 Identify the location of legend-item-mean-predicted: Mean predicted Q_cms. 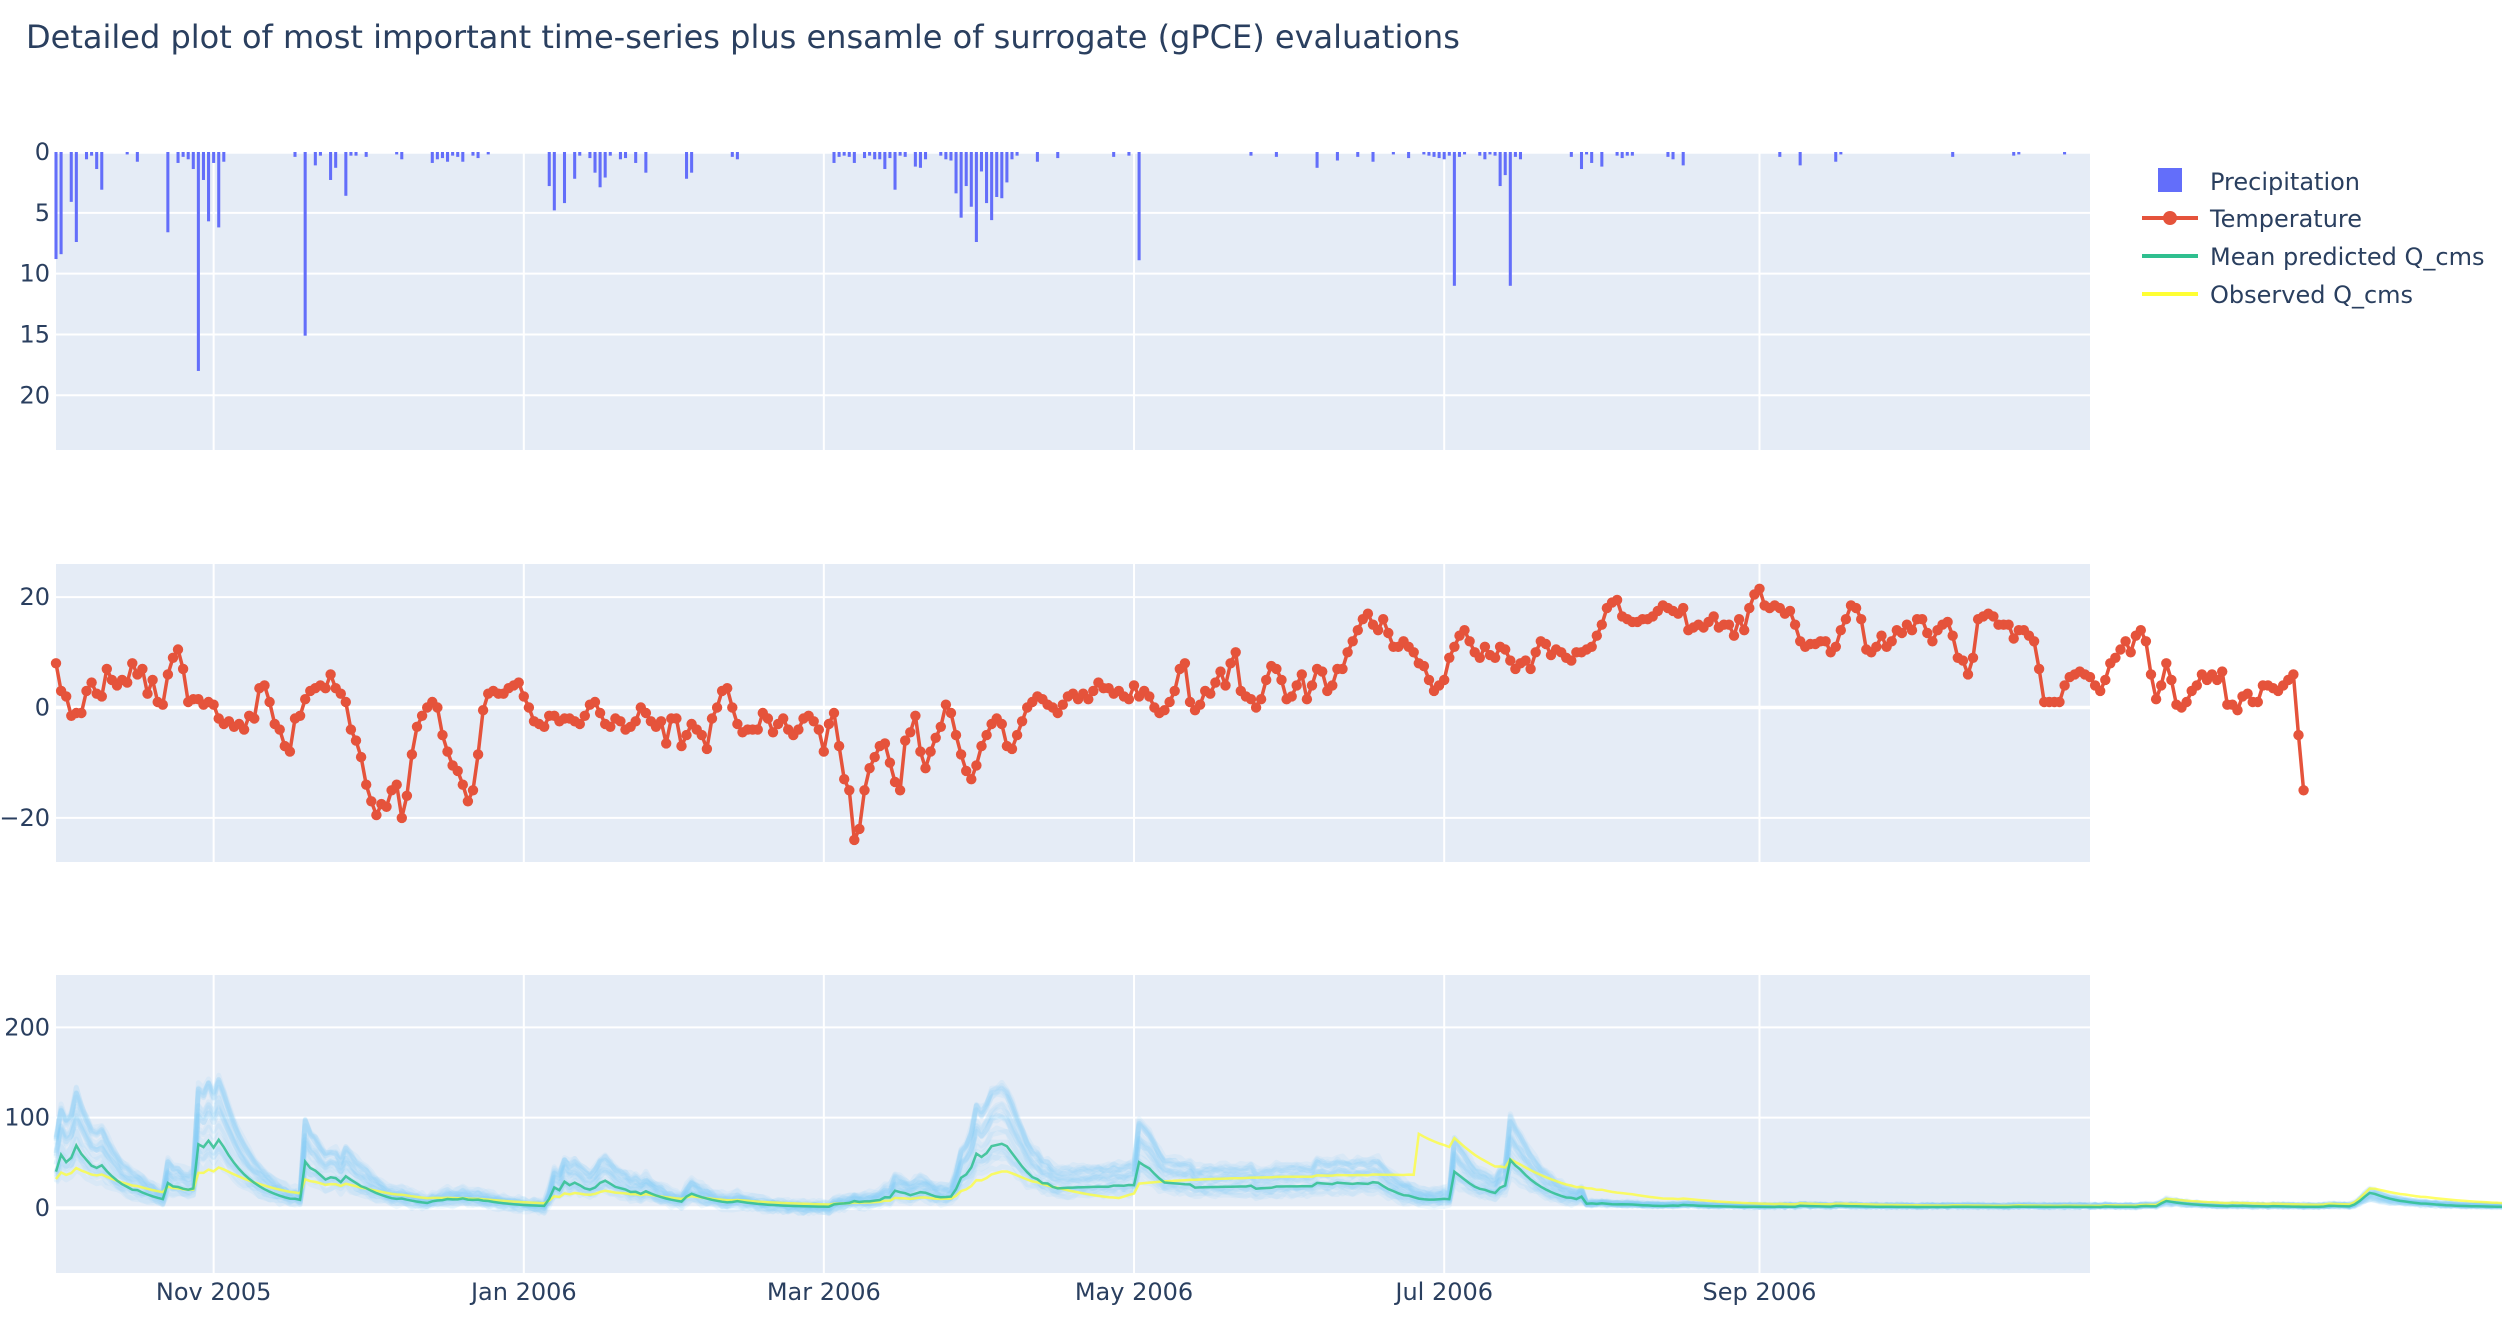
(2313, 257).